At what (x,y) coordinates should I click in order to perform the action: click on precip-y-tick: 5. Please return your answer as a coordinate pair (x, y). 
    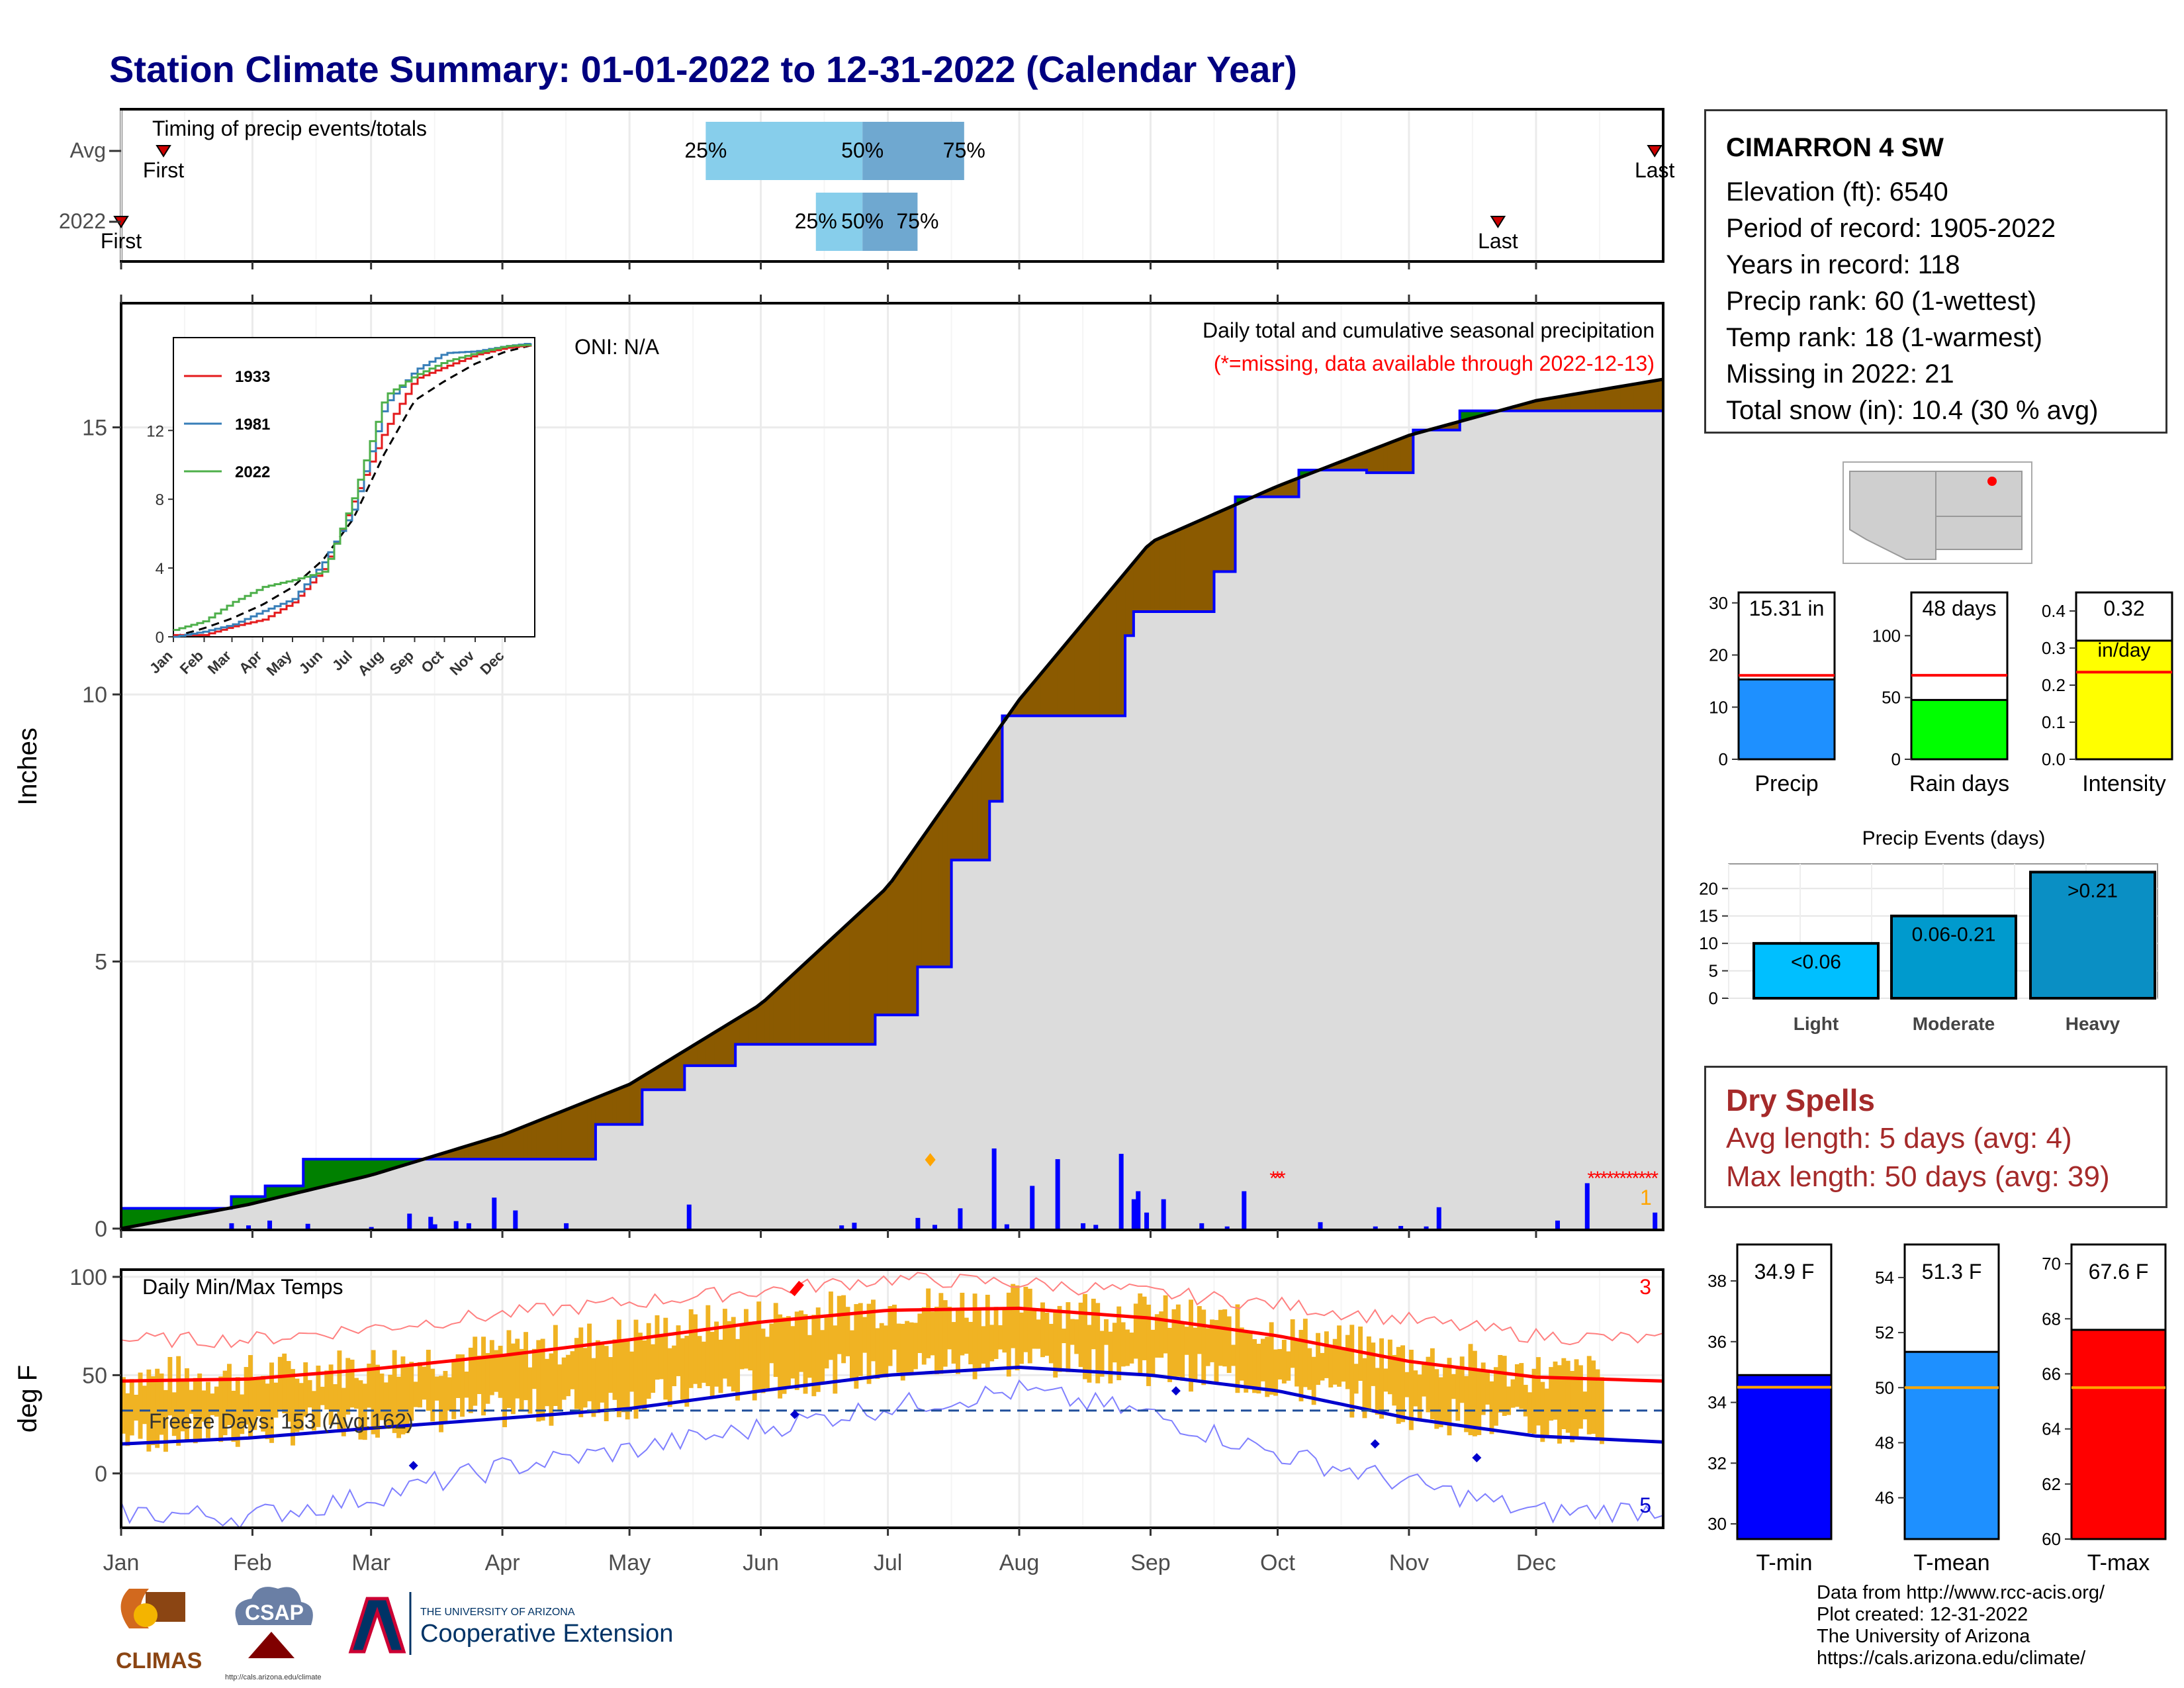
    Looking at the image, I should click on (101, 962).